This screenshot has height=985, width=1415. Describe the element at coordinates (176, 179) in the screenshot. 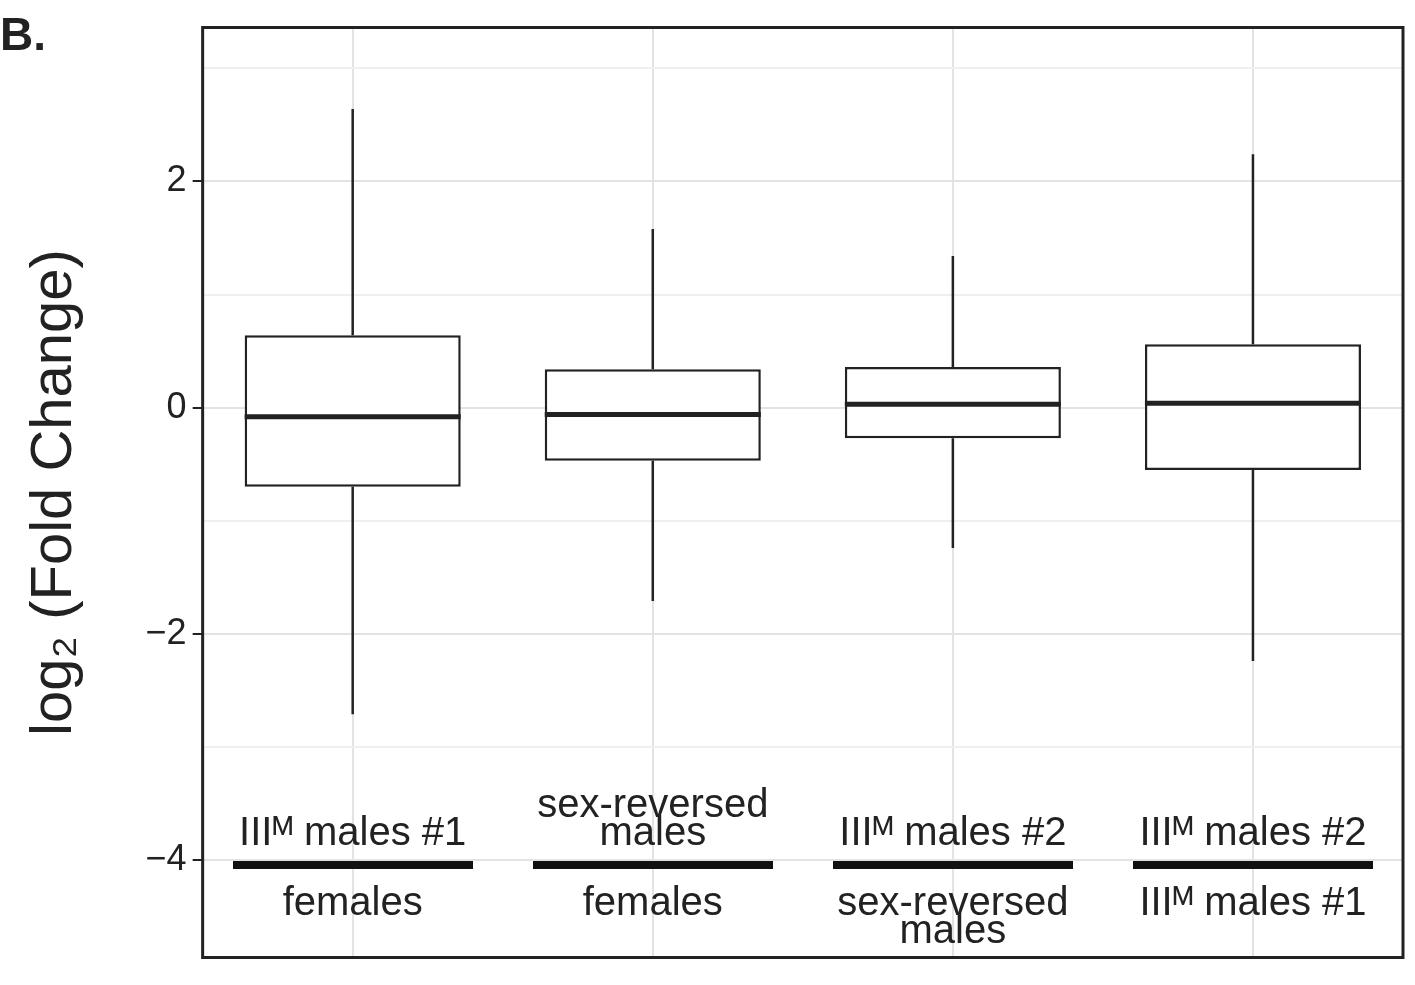

I see `y-tick-label: 2` at that location.